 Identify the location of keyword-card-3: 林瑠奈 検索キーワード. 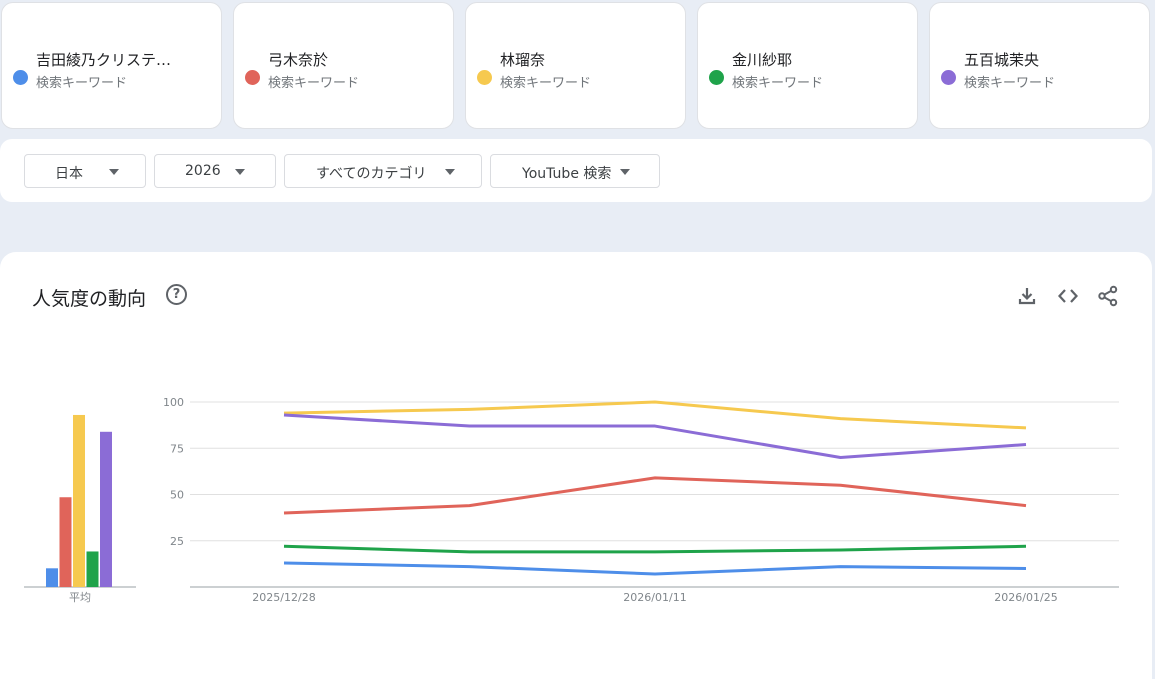
(575, 65).